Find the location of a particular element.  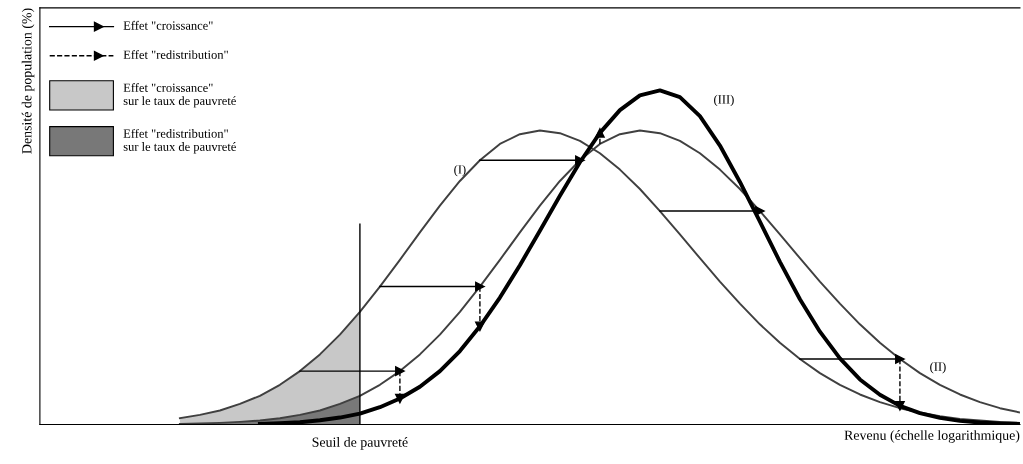

annotation: Effet "croissance" sur le taux de pauvreté is located at coordinates (179, 95).